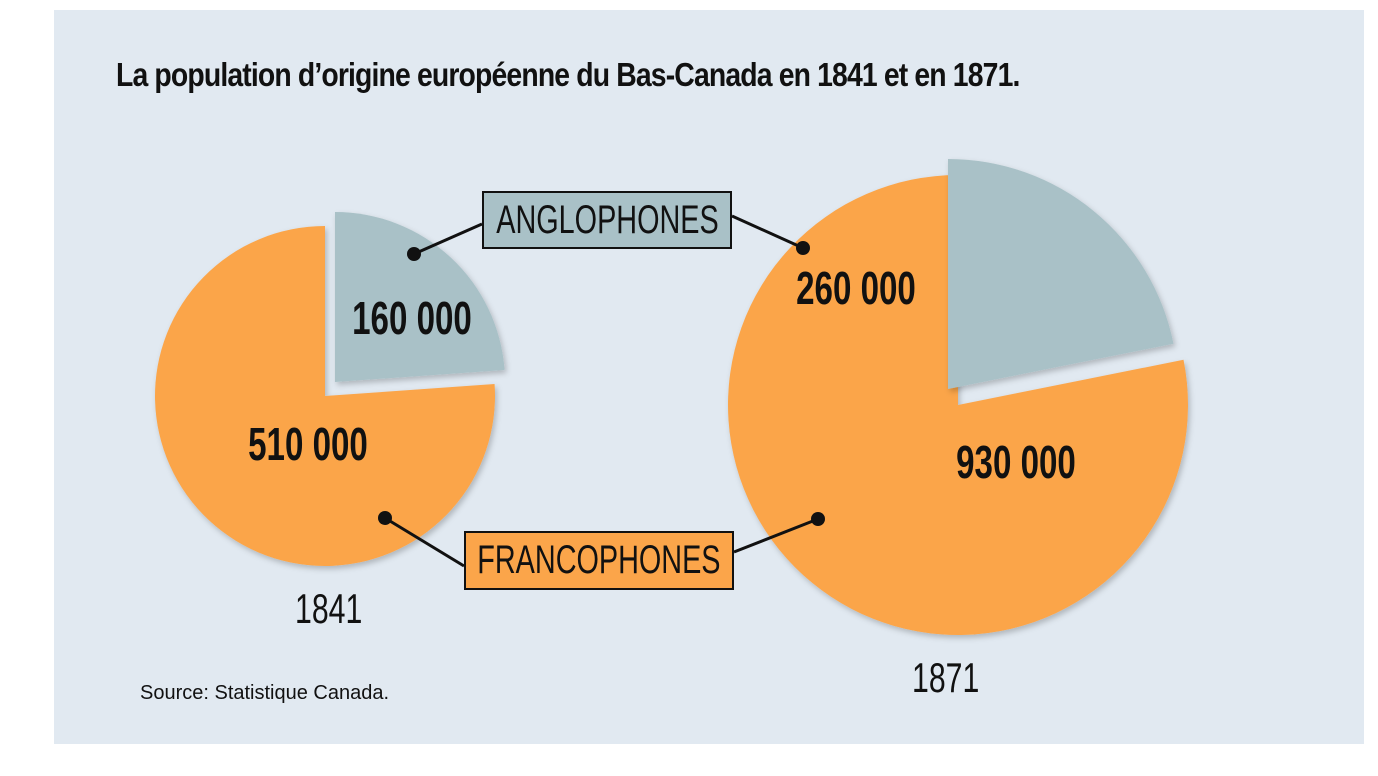  Describe the element at coordinates (1016, 463) in the screenshot. I see `value-label-francophones-1871: 930 000` at that location.